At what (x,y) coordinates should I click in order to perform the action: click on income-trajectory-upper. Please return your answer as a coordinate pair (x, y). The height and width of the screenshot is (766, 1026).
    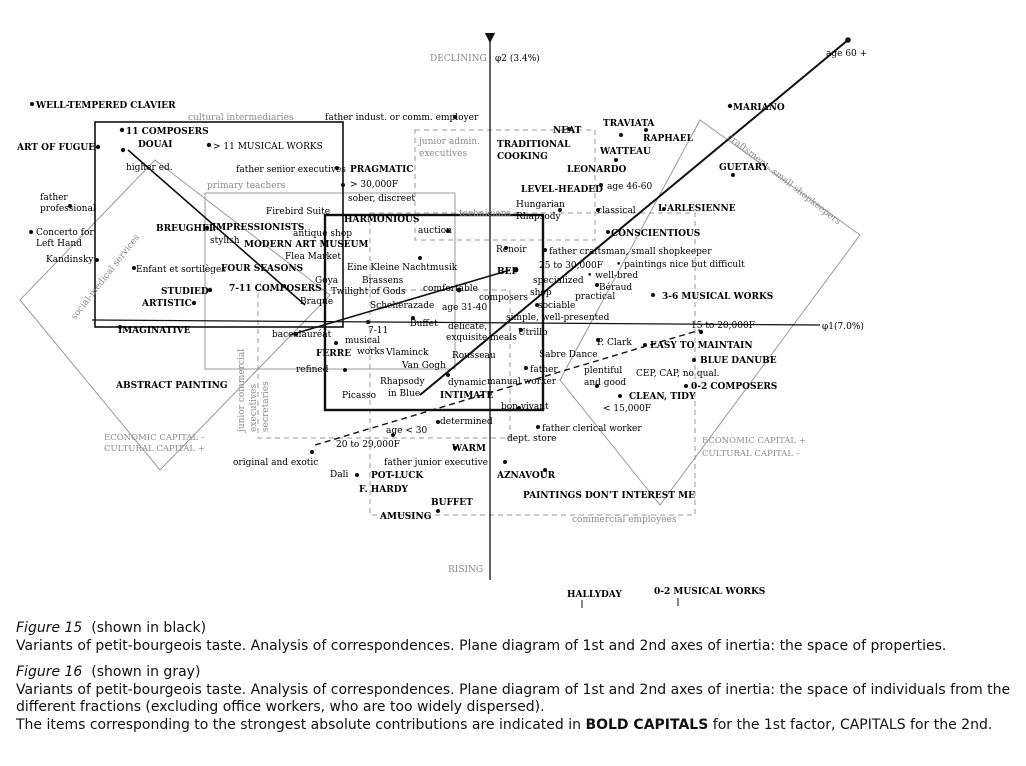
    Looking at the image, I should click on (400, 302).